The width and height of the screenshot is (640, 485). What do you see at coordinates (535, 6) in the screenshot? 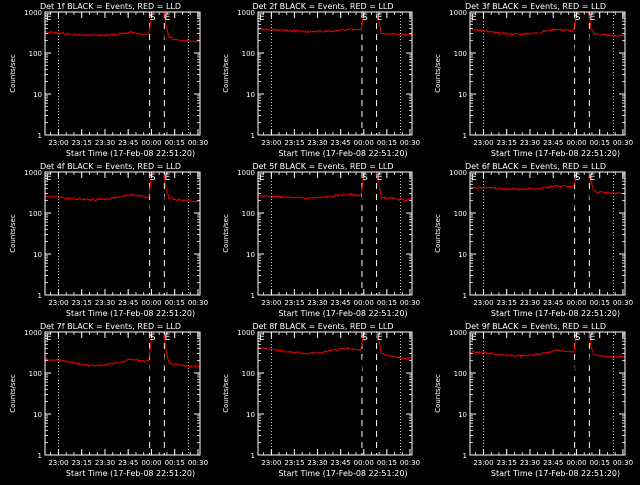
I see `chart-title: Det 3f BLACK = Events, RED = LLD` at bounding box center [535, 6].